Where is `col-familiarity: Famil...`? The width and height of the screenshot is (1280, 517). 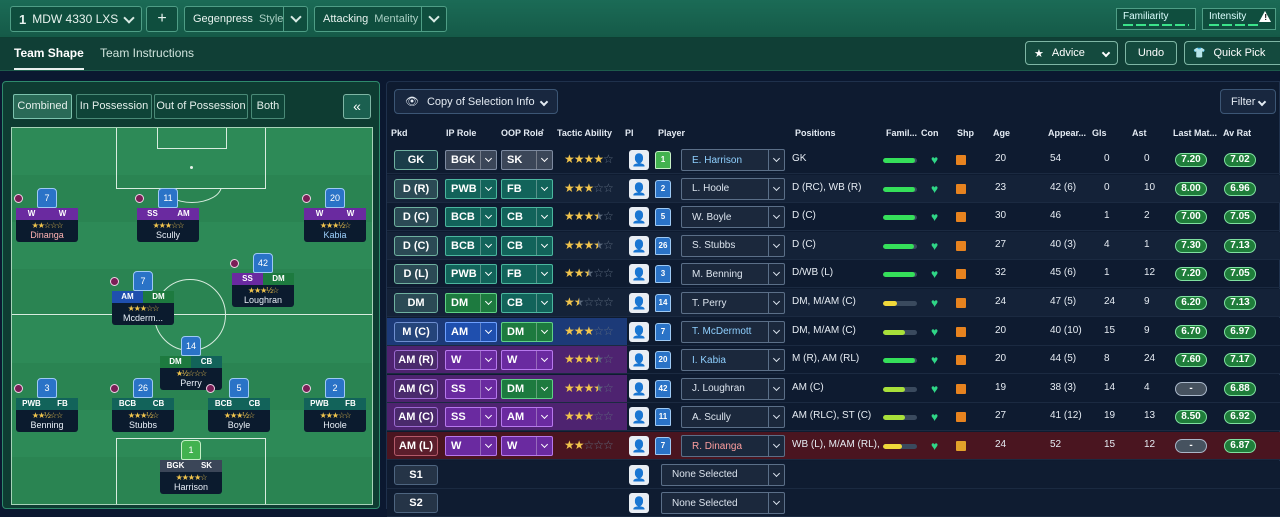
col-familiarity: Famil... is located at coordinates (902, 133).